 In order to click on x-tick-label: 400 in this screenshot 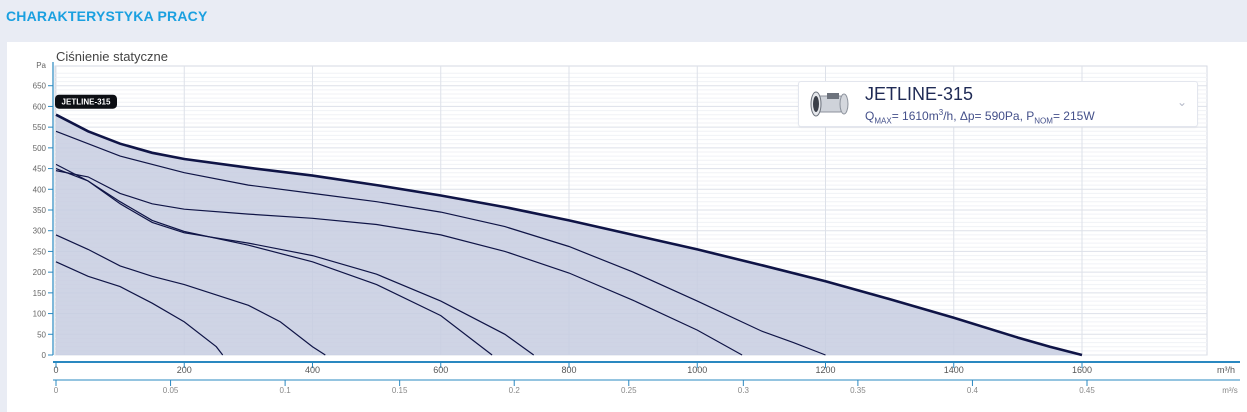, I will do `click(312, 370)`.